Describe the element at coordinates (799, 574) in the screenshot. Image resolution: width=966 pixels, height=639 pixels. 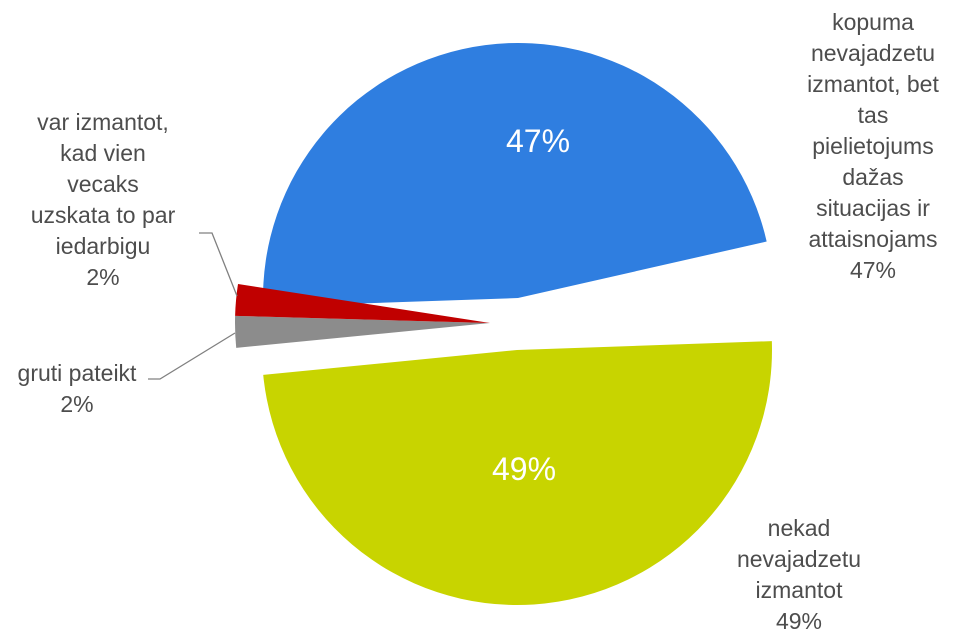
I see `outer-label-nekad: nekad nevajadzetu izmantot 49%` at that location.